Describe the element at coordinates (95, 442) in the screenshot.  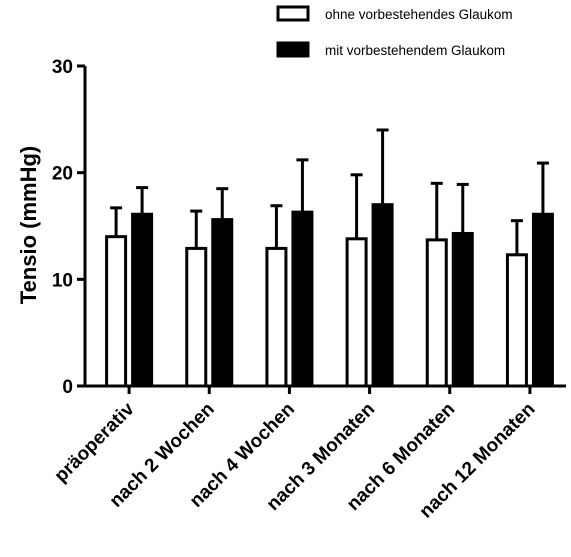
I see `x-tick-label-0: präoperativ` at that location.